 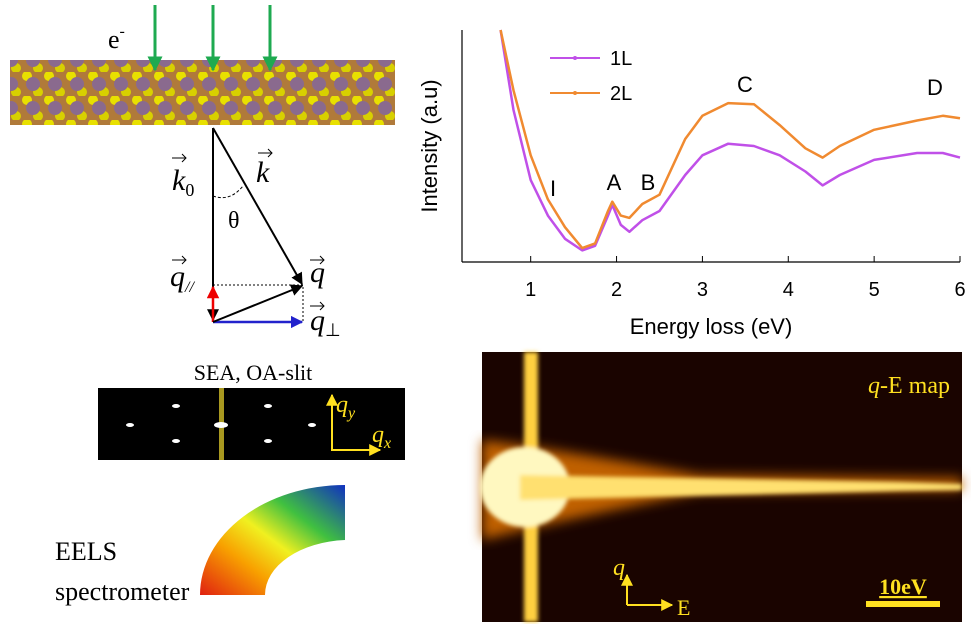 What do you see at coordinates (621, 94) in the screenshot?
I see `legend-label: 2L` at bounding box center [621, 94].